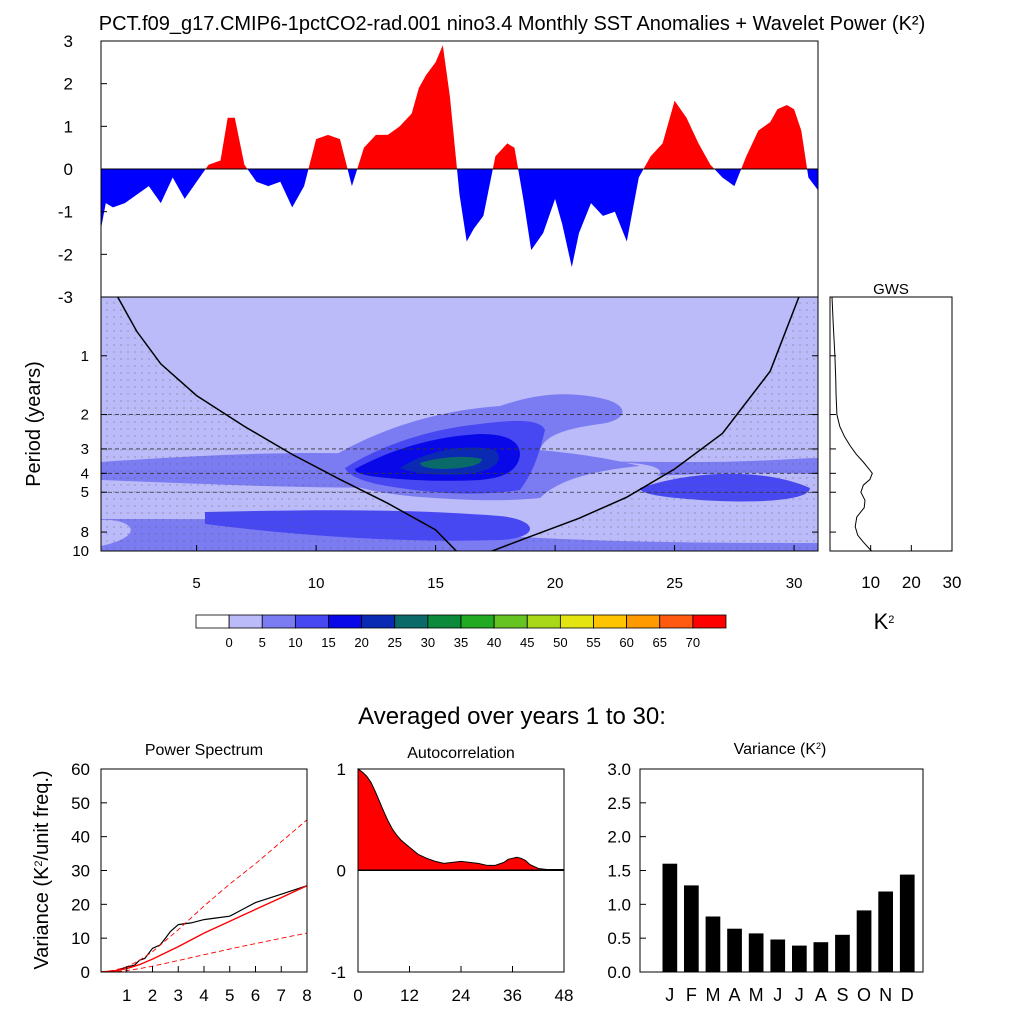 The height and width of the screenshot is (1024, 1024). What do you see at coordinates (178, 995) in the screenshot?
I see `power-spectrum-x-tick-label: 3` at bounding box center [178, 995].